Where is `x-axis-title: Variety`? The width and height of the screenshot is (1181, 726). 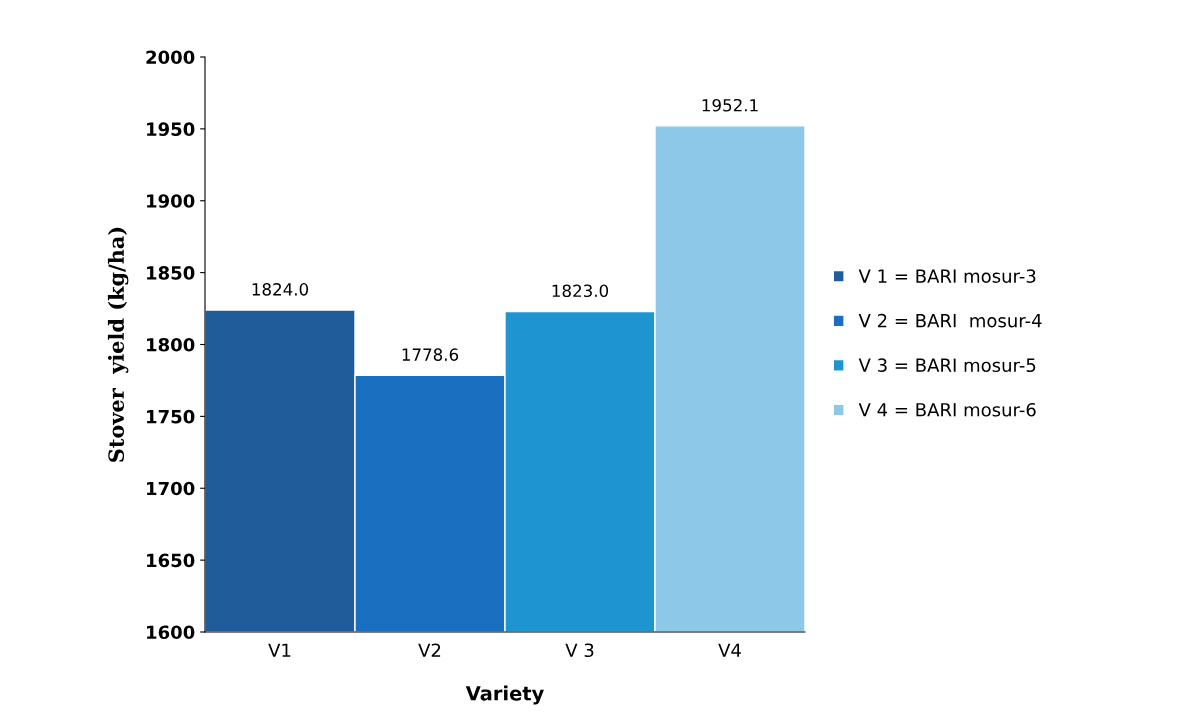
x-axis-title: Variety is located at coordinates (504, 695).